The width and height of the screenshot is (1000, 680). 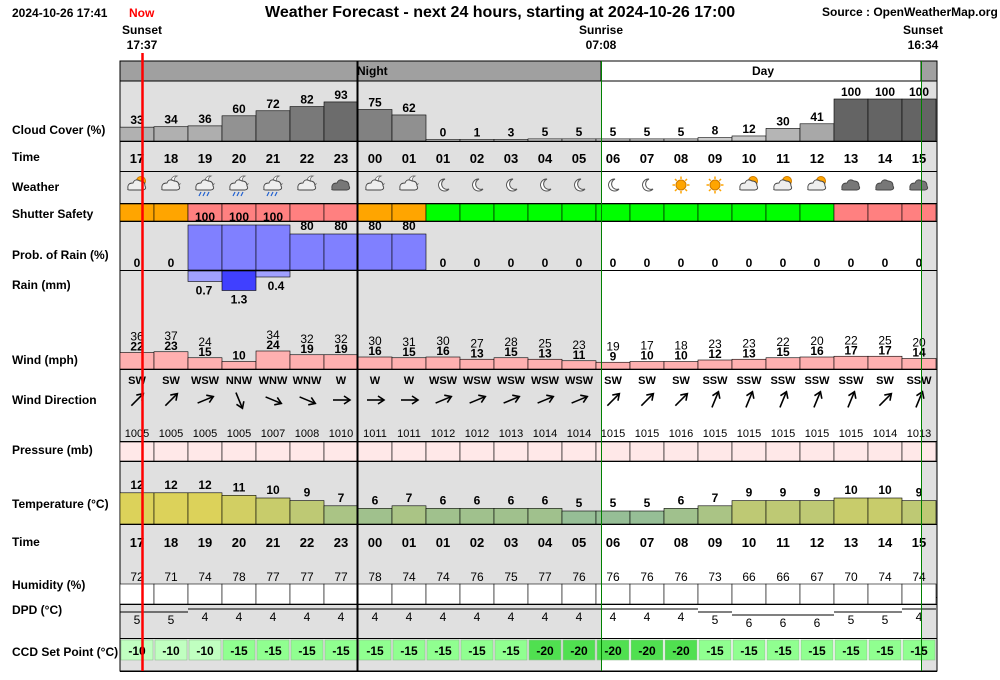 I want to click on cloud-value: 72, so click(x=273, y=104).